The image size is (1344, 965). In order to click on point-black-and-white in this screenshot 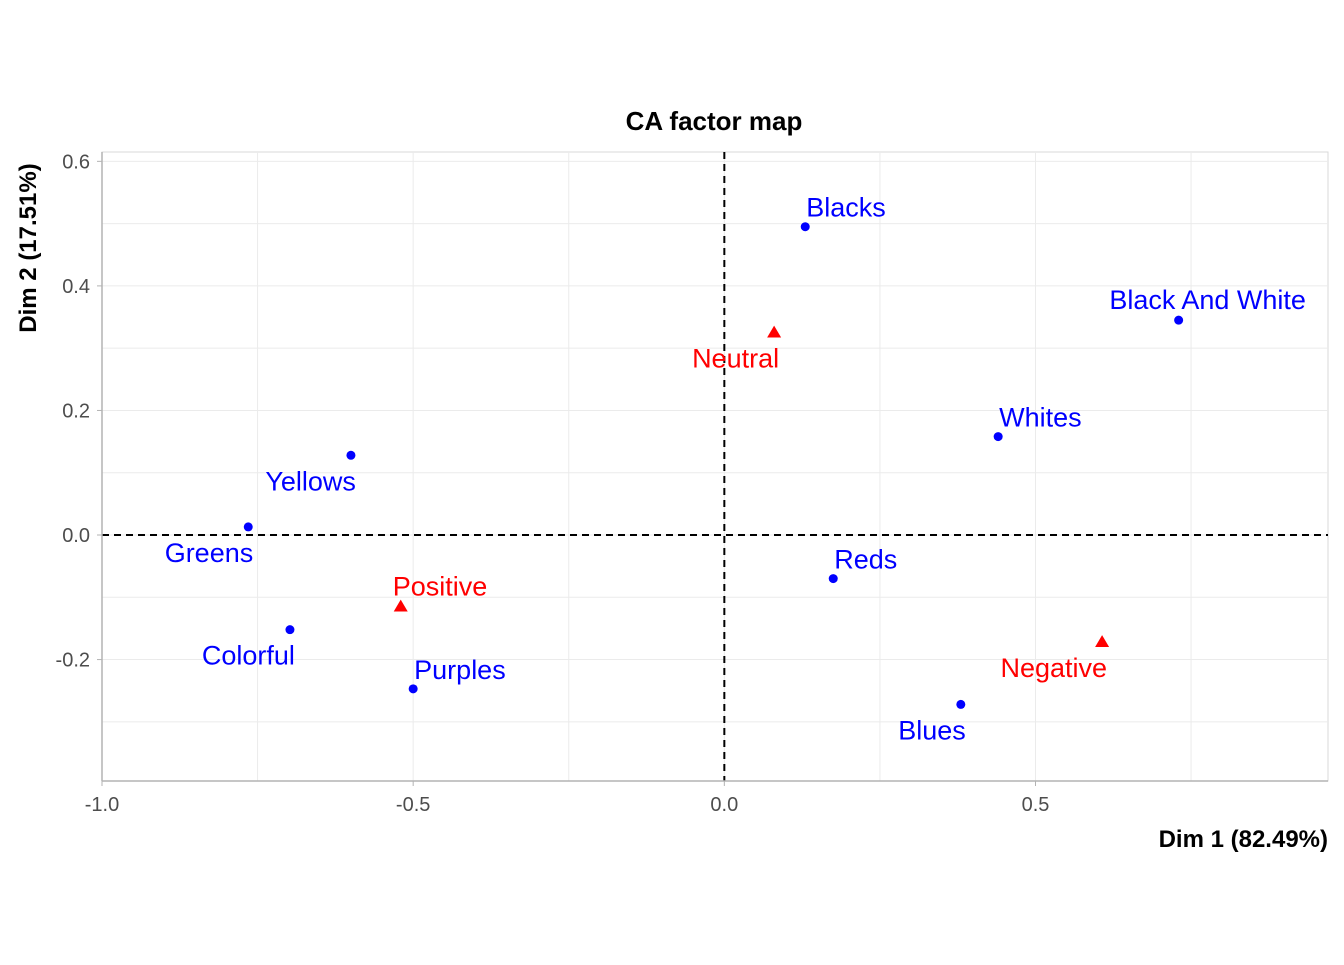, I will do `click(1179, 320)`.